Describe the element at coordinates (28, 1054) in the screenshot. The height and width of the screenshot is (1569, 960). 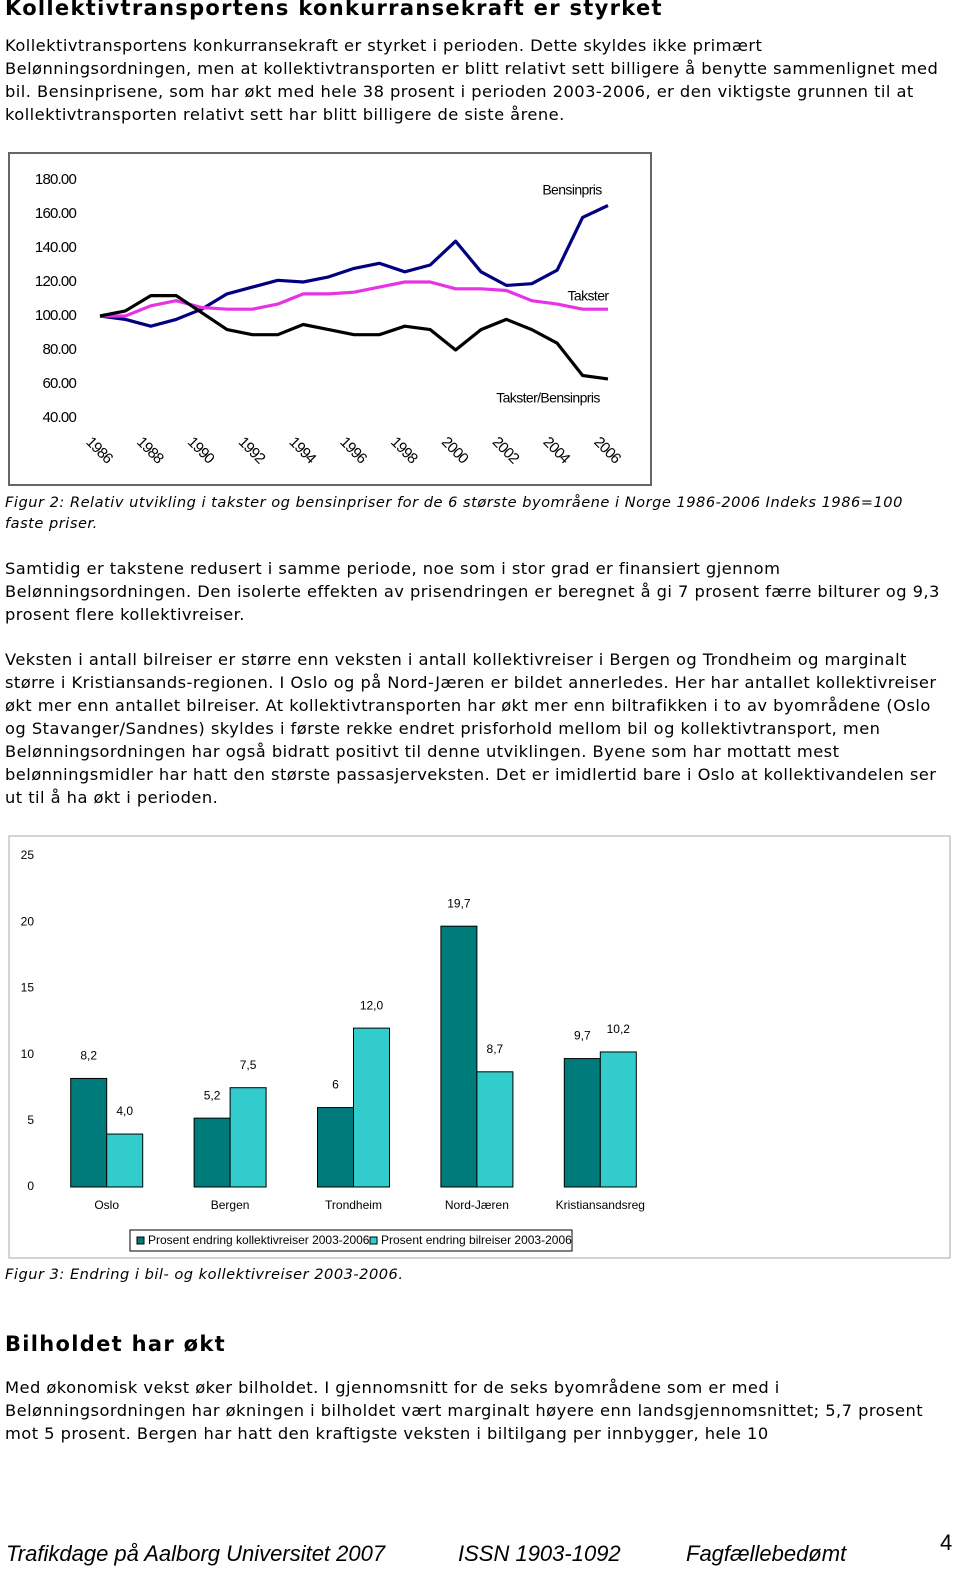
I see `y-tick-label: 10` at that location.